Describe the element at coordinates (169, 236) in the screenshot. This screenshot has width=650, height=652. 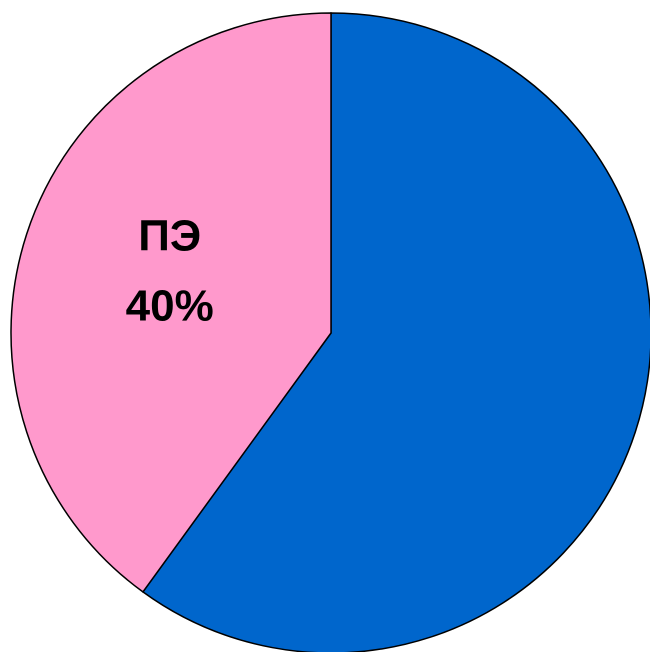
I see `pie-slice-label-1: ПЭ` at that location.